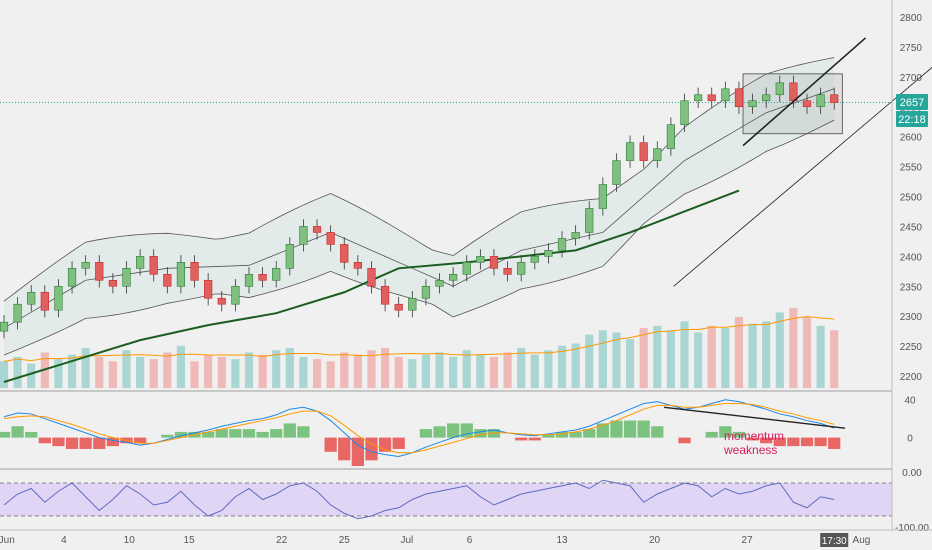 Image resolution: width=932 pixels, height=550 pixels. What do you see at coordinates (911, 257) in the screenshot?
I see `price-tick-label: 2400` at bounding box center [911, 257].